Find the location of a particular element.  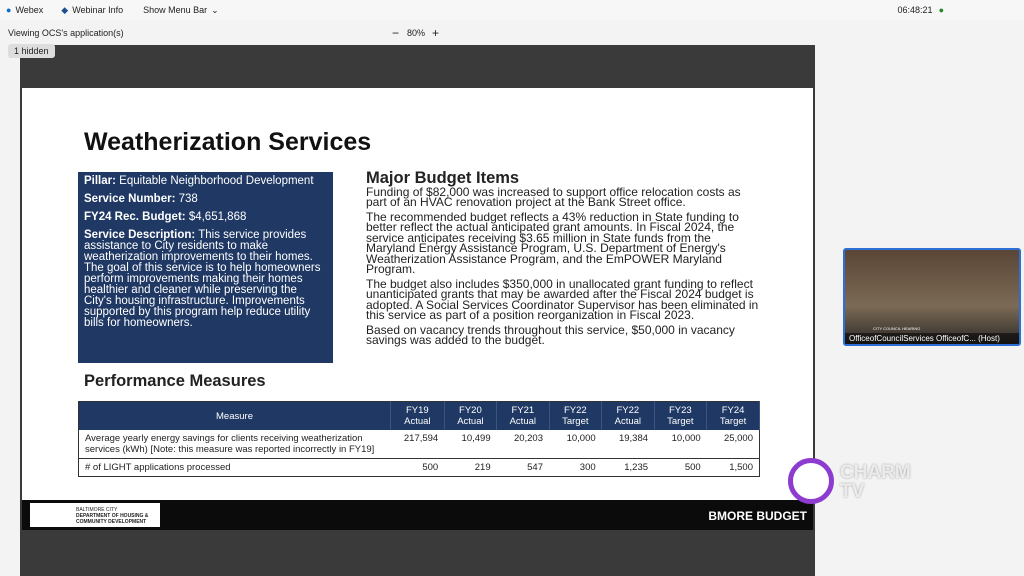

pillar-value: Equitable Neighborhood Development is located at coordinates (216, 181).